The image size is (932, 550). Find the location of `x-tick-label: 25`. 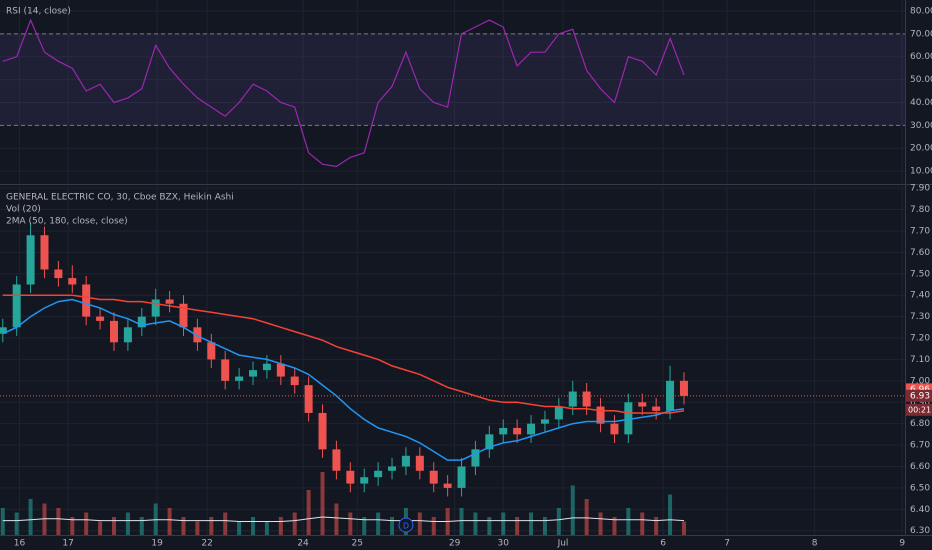

x-tick-label: 25 is located at coordinates (357, 544).